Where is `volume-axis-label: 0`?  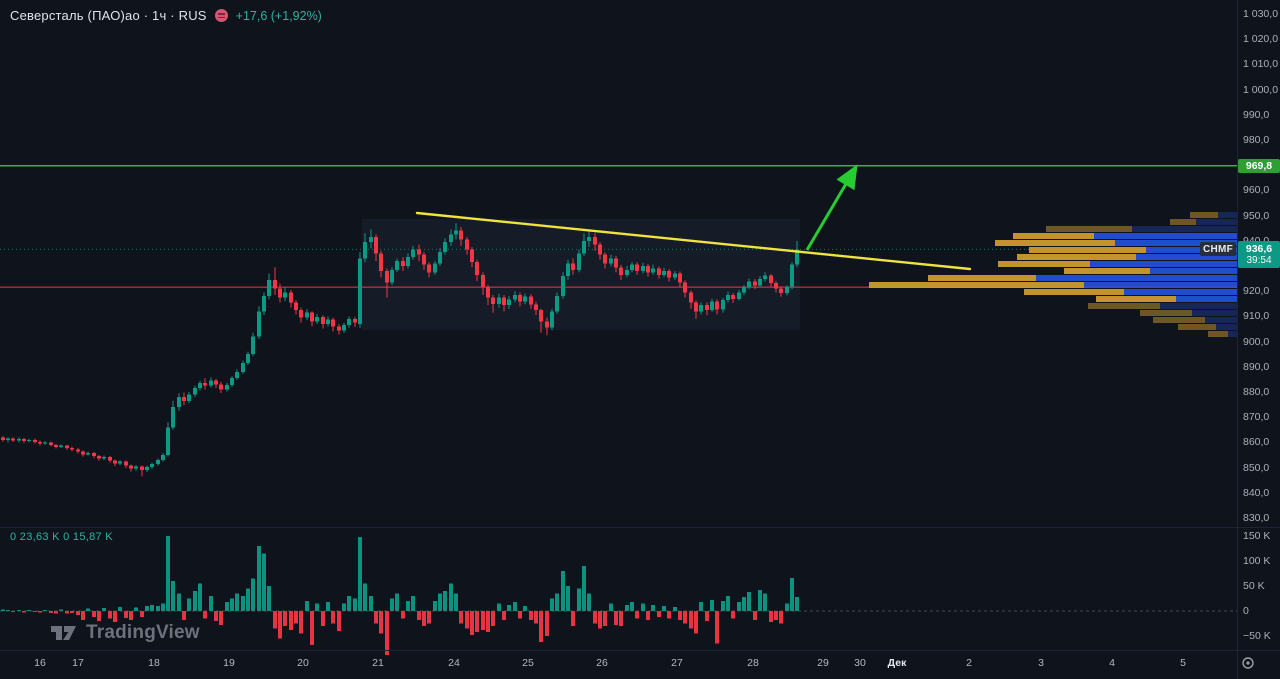 volume-axis-label: 0 is located at coordinates (1246, 611).